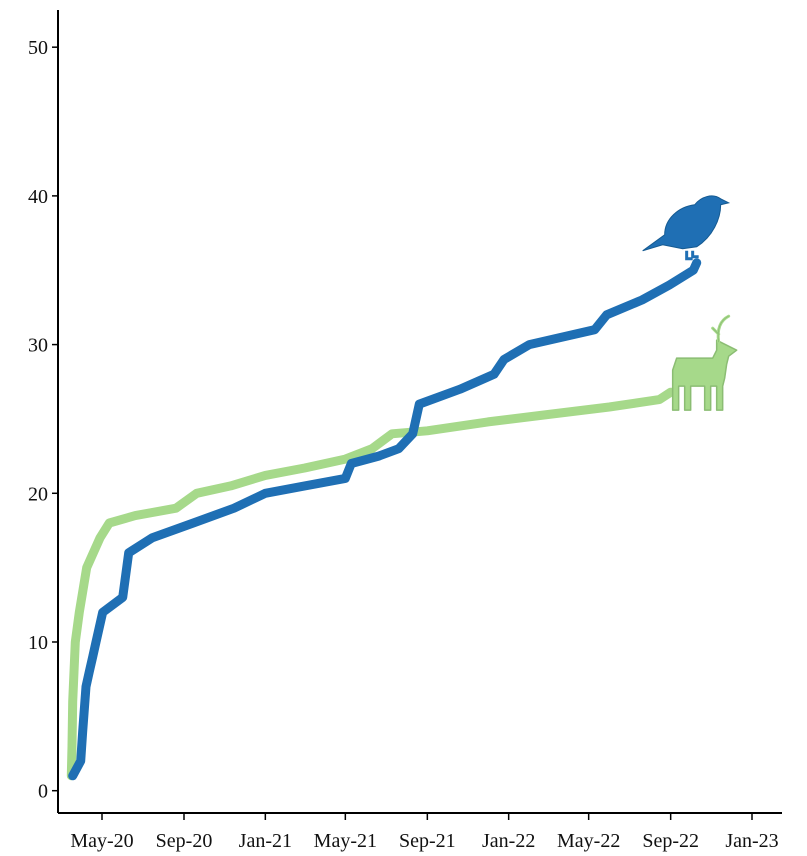 The image size is (807, 856). What do you see at coordinates (690, 303) in the screenshot?
I see `icon-layer` at bounding box center [690, 303].